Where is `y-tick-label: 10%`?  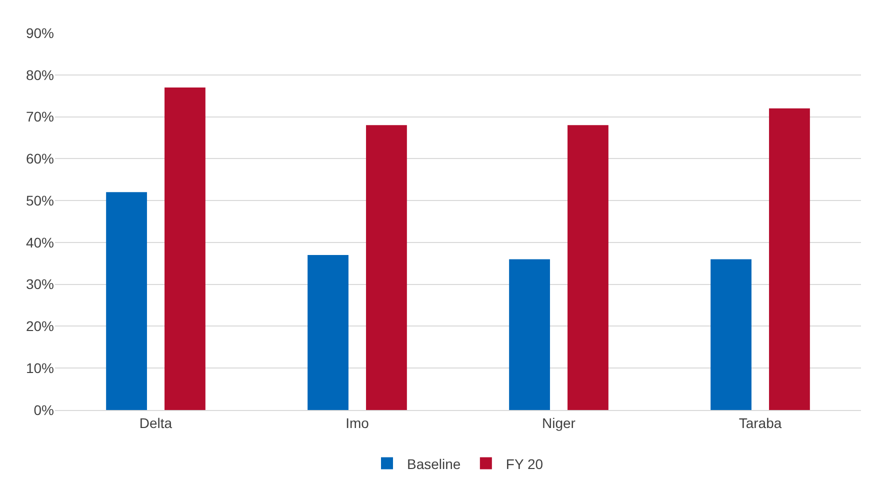 y-tick-label: 10% is located at coordinates (40, 368).